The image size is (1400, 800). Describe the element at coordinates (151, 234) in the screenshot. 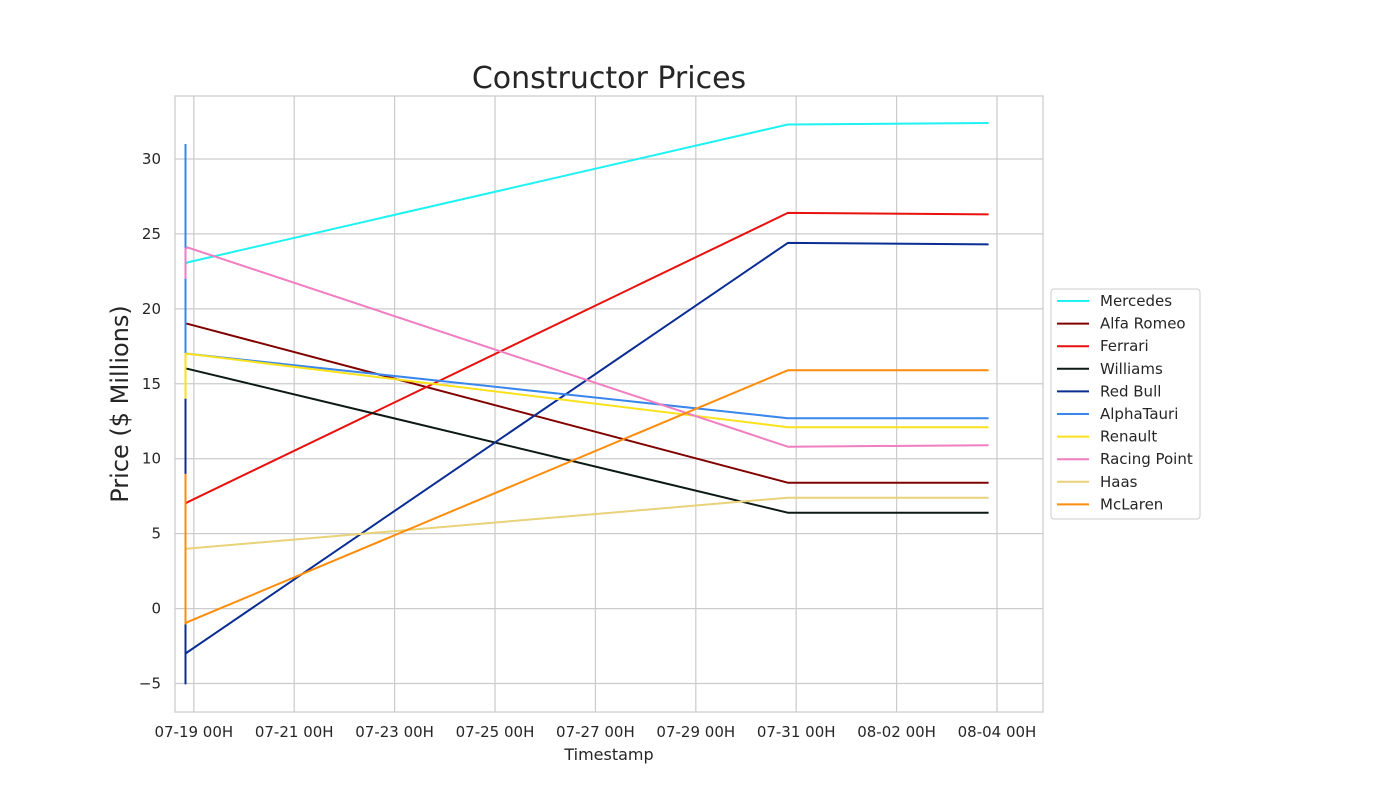

I see `y-tick-label: 25` at that location.